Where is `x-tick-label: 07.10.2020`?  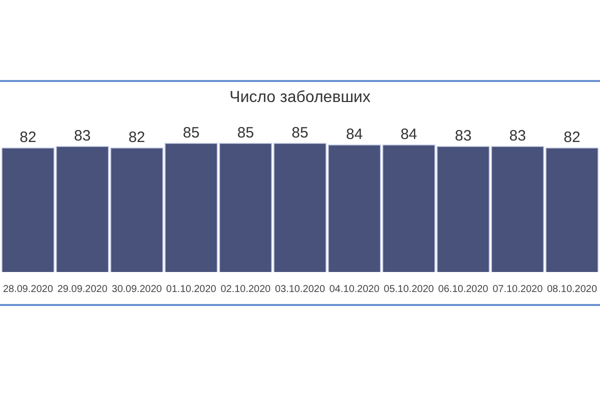 x-tick-label: 07.10.2020 is located at coordinates (518, 289).